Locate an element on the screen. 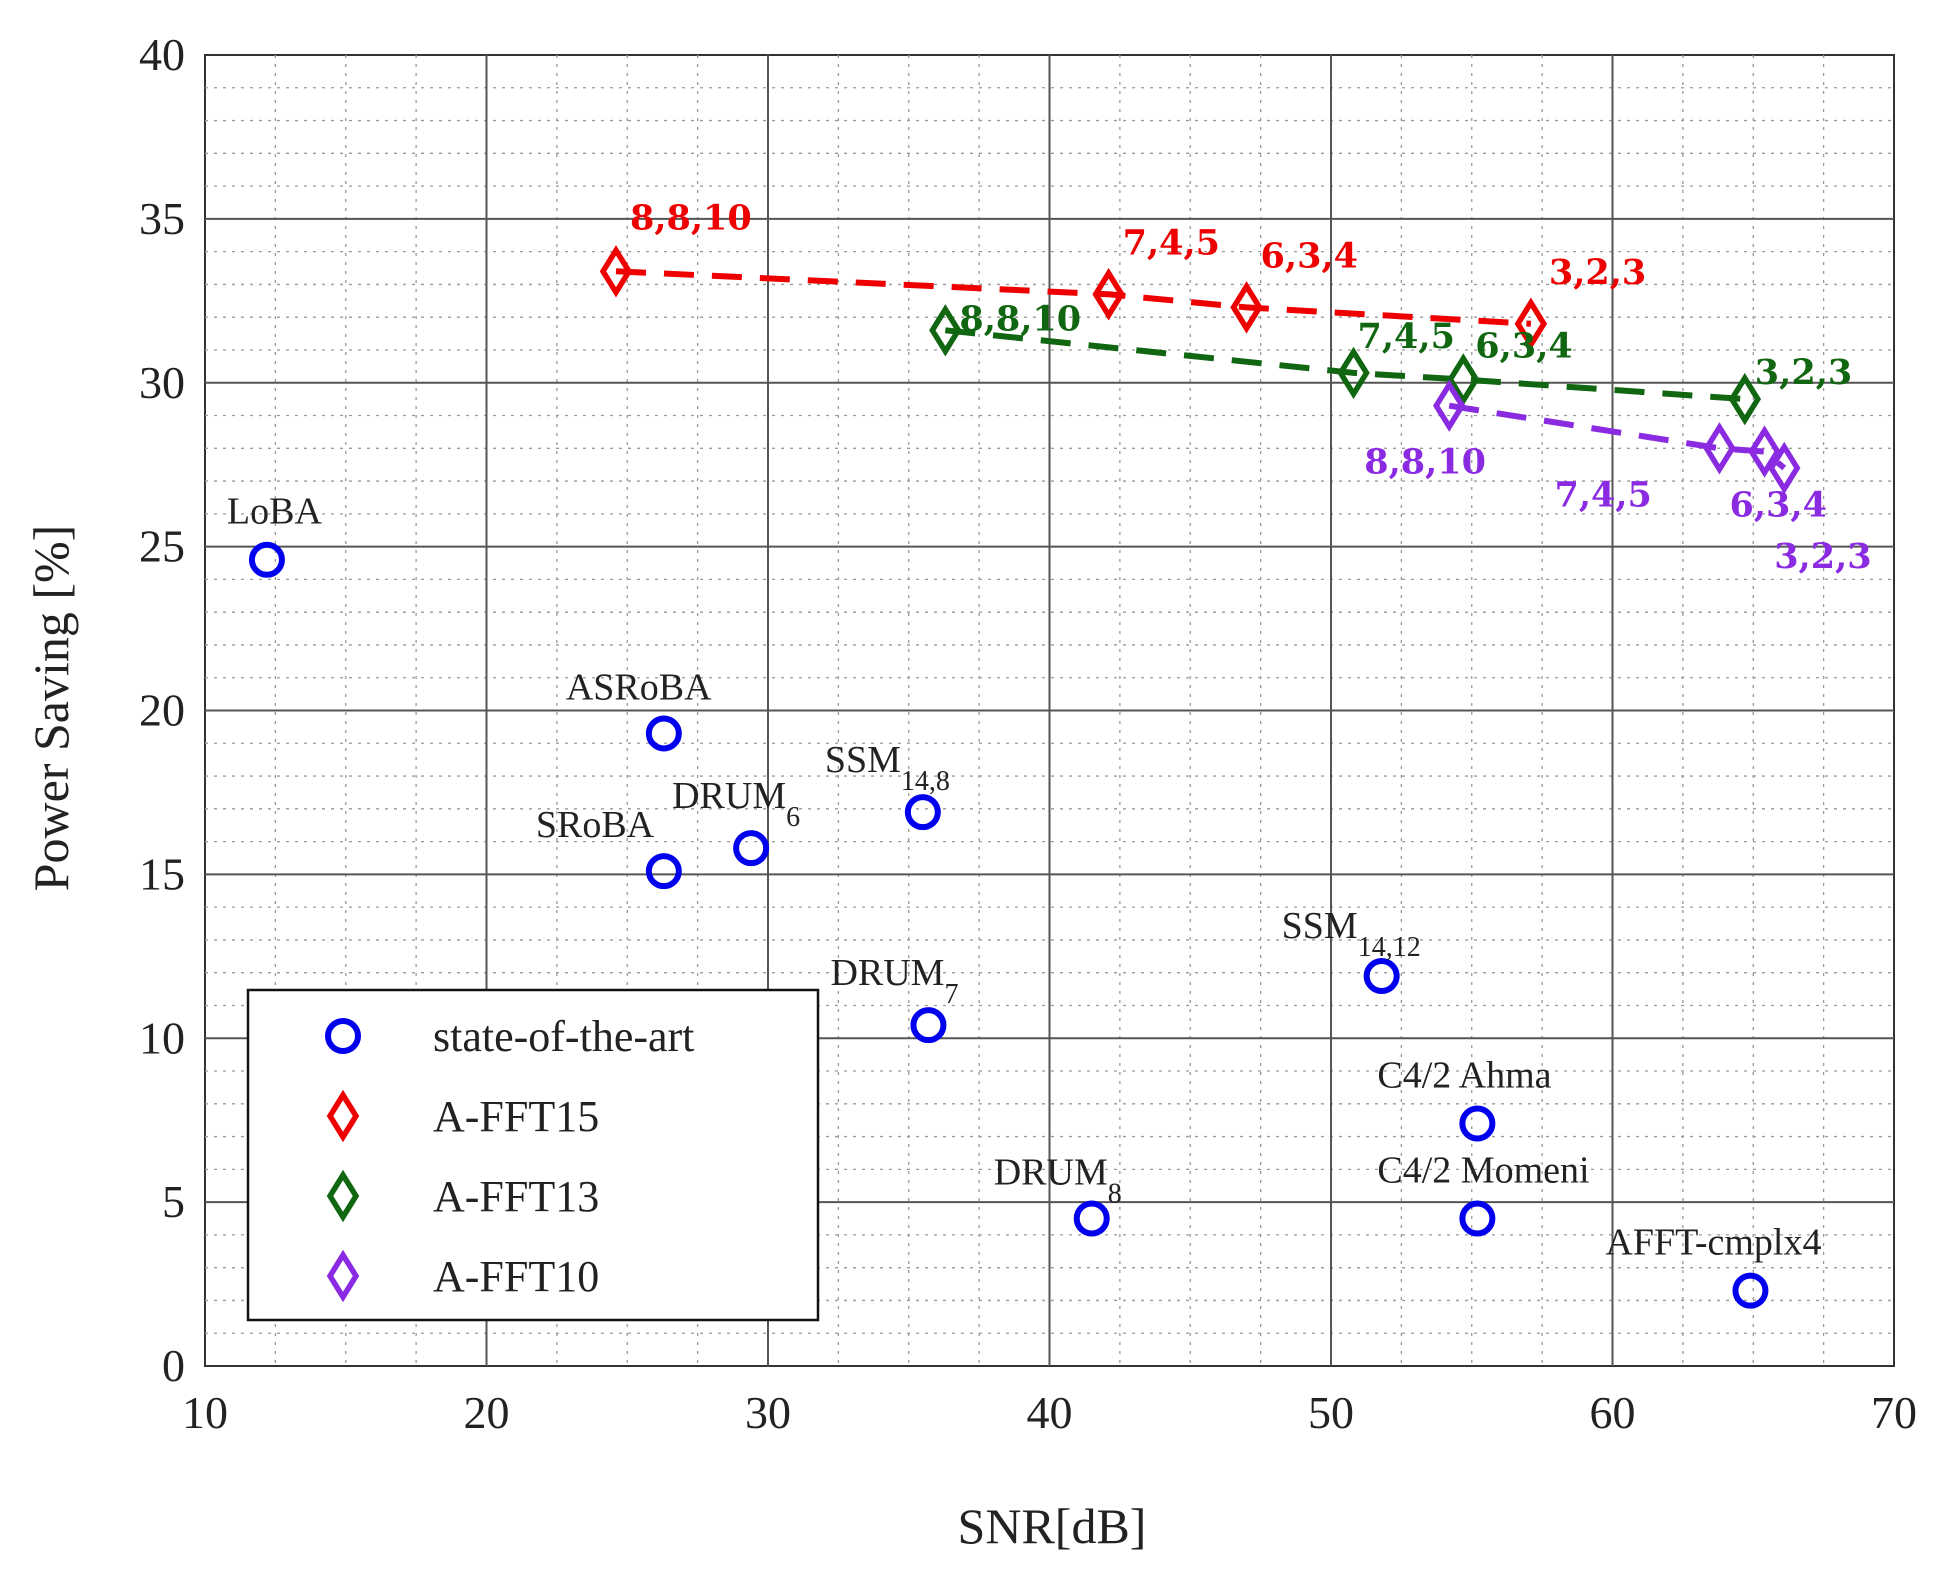 The width and height of the screenshot is (1942, 1569). legend-box is located at coordinates (533, 1155).